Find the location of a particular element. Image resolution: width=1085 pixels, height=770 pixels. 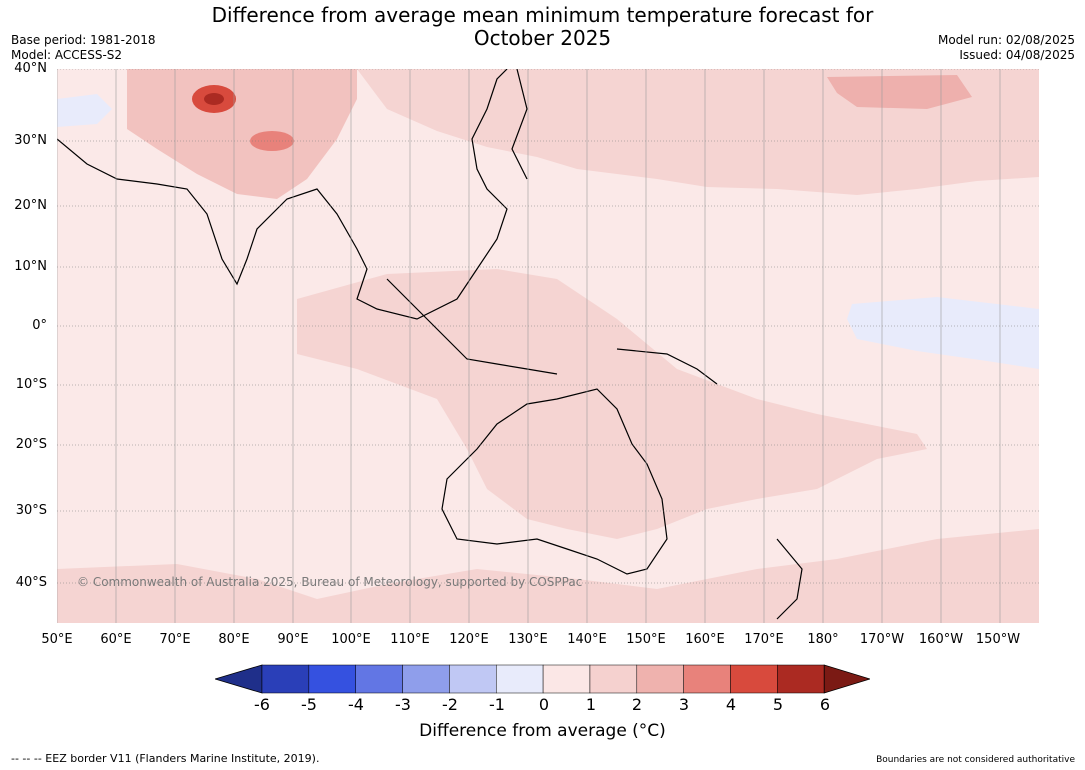

lat-label-30s: 30°S is located at coordinates (31, 510).